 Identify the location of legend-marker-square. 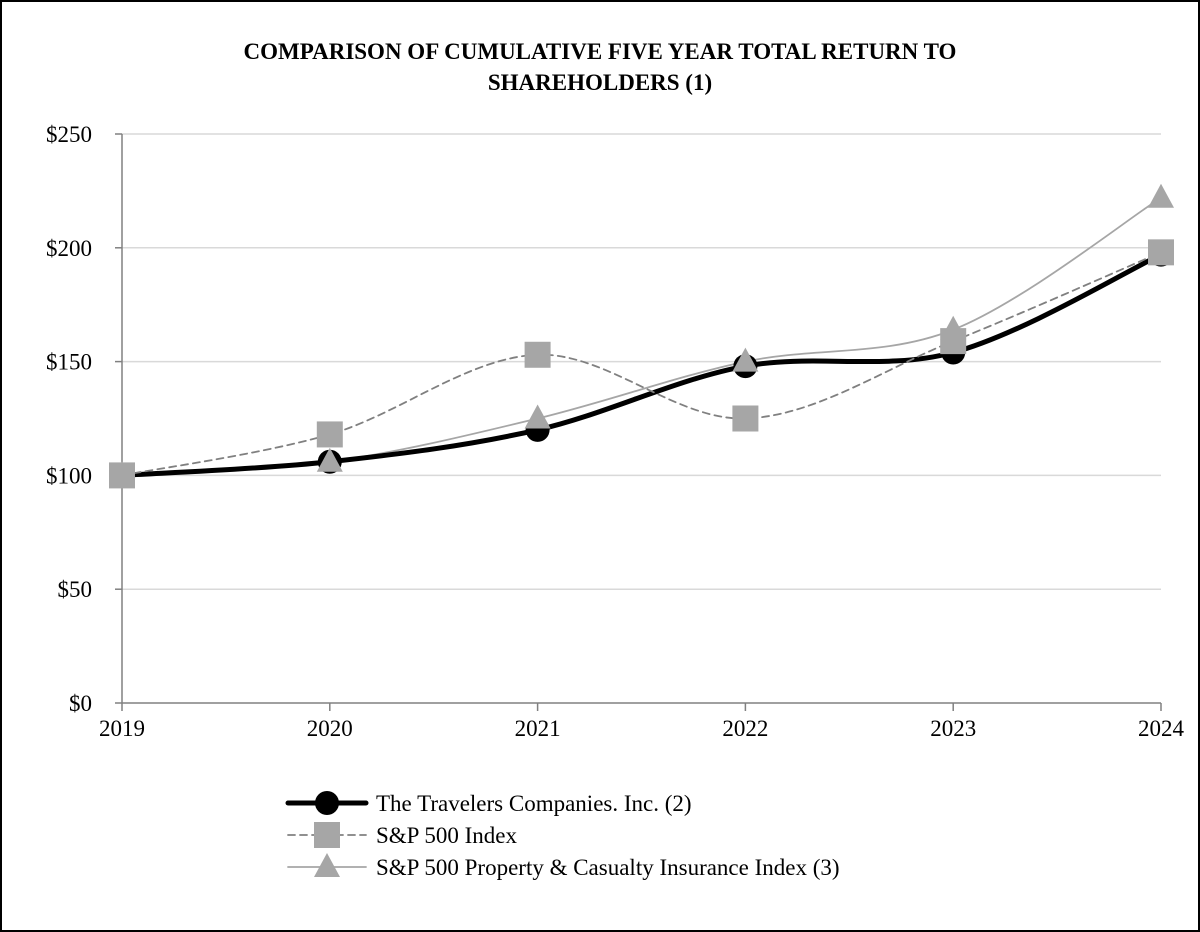
(327, 835).